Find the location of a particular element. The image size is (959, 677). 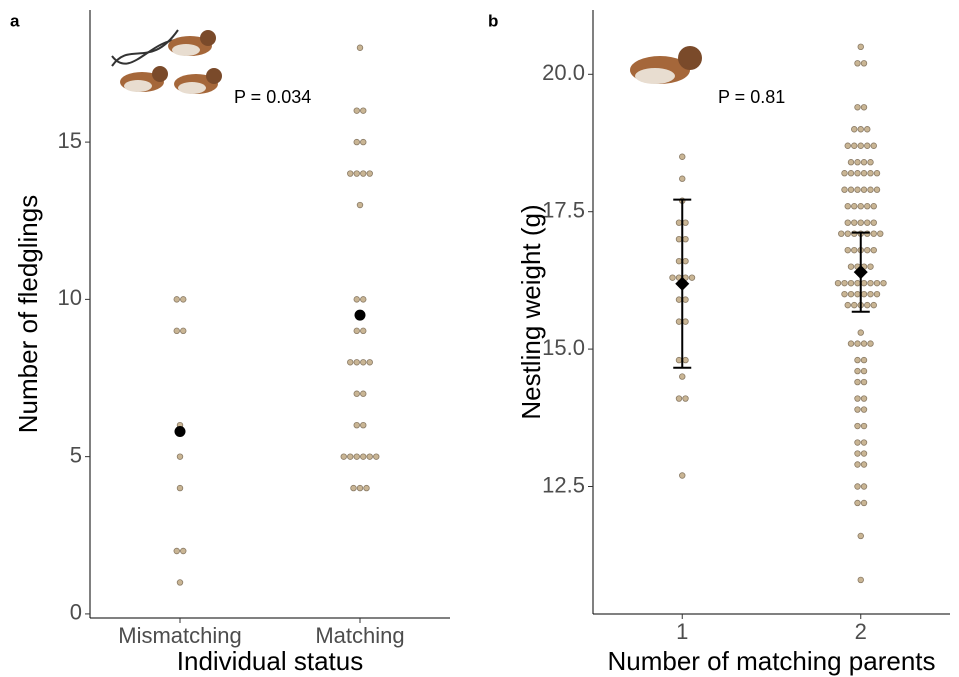

y-tick-label: 10 is located at coordinates (70, 297).